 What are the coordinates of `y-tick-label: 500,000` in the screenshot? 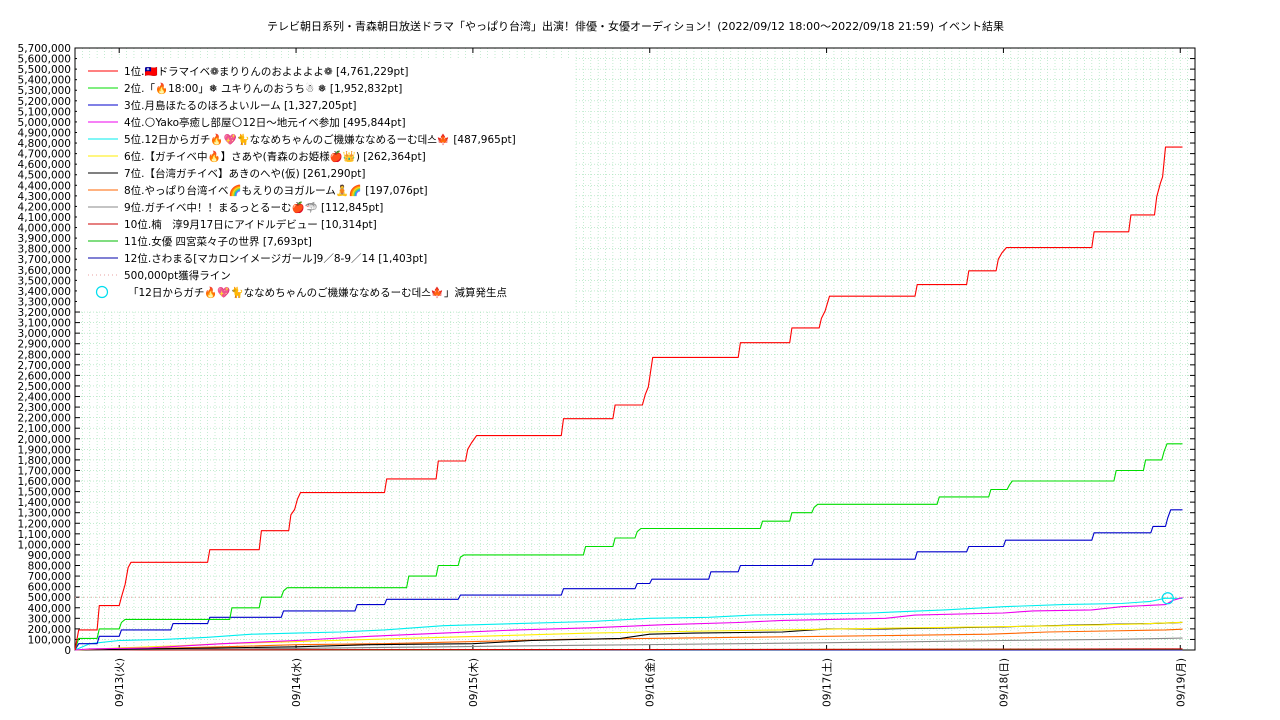 It's located at (49, 598).